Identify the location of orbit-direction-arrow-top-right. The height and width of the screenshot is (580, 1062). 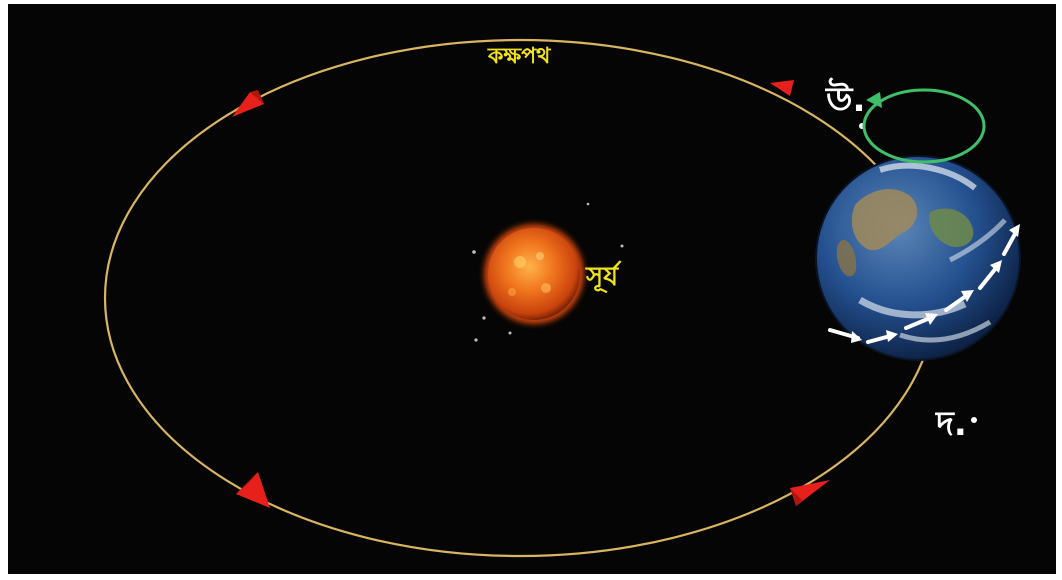
(782, 88).